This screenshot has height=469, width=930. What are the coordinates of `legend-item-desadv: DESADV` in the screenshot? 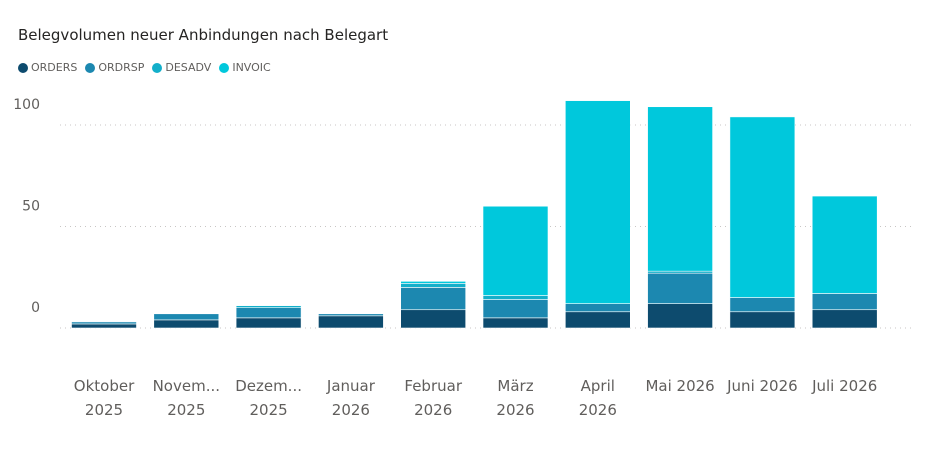 It's located at (181, 67).